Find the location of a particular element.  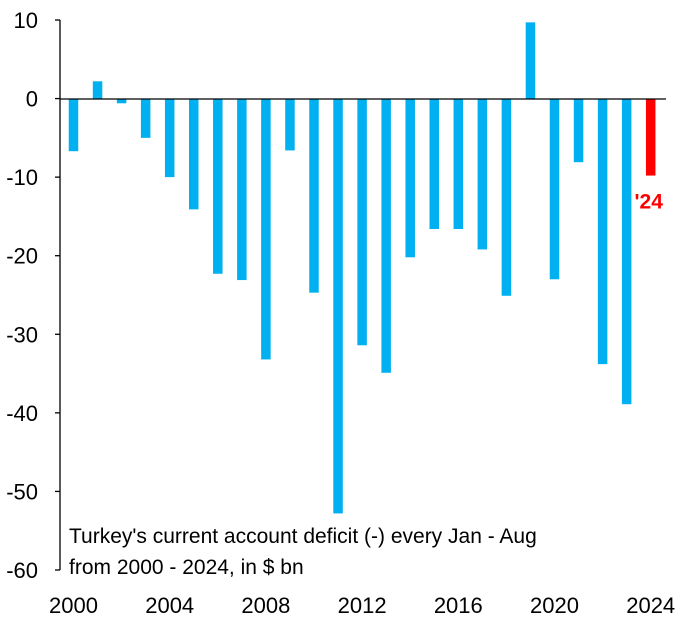

bar-2022 is located at coordinates (602, 231).